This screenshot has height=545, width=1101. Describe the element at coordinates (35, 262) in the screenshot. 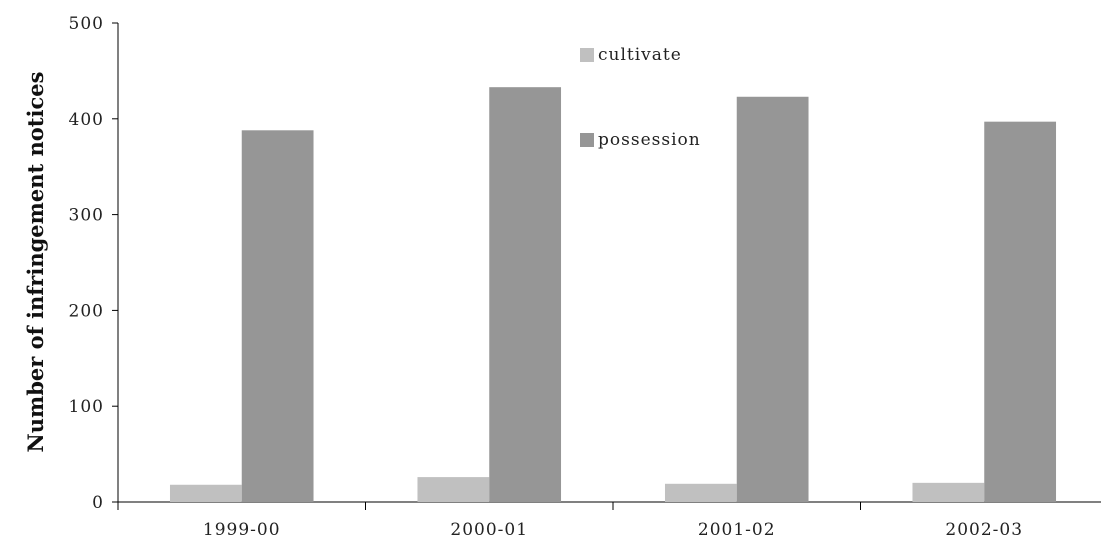

I see `y-axis-title: Number of infringement notices` at that location.